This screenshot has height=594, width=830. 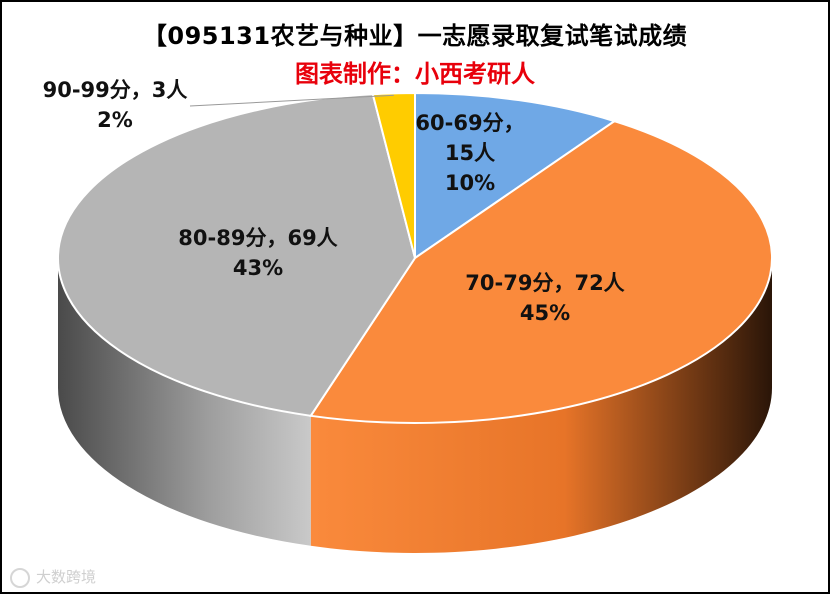 What do you see at coordinates (545, 313) in the screenshot?
I see `slice-label-1-1: 45%` at bounding box center [545, 313].